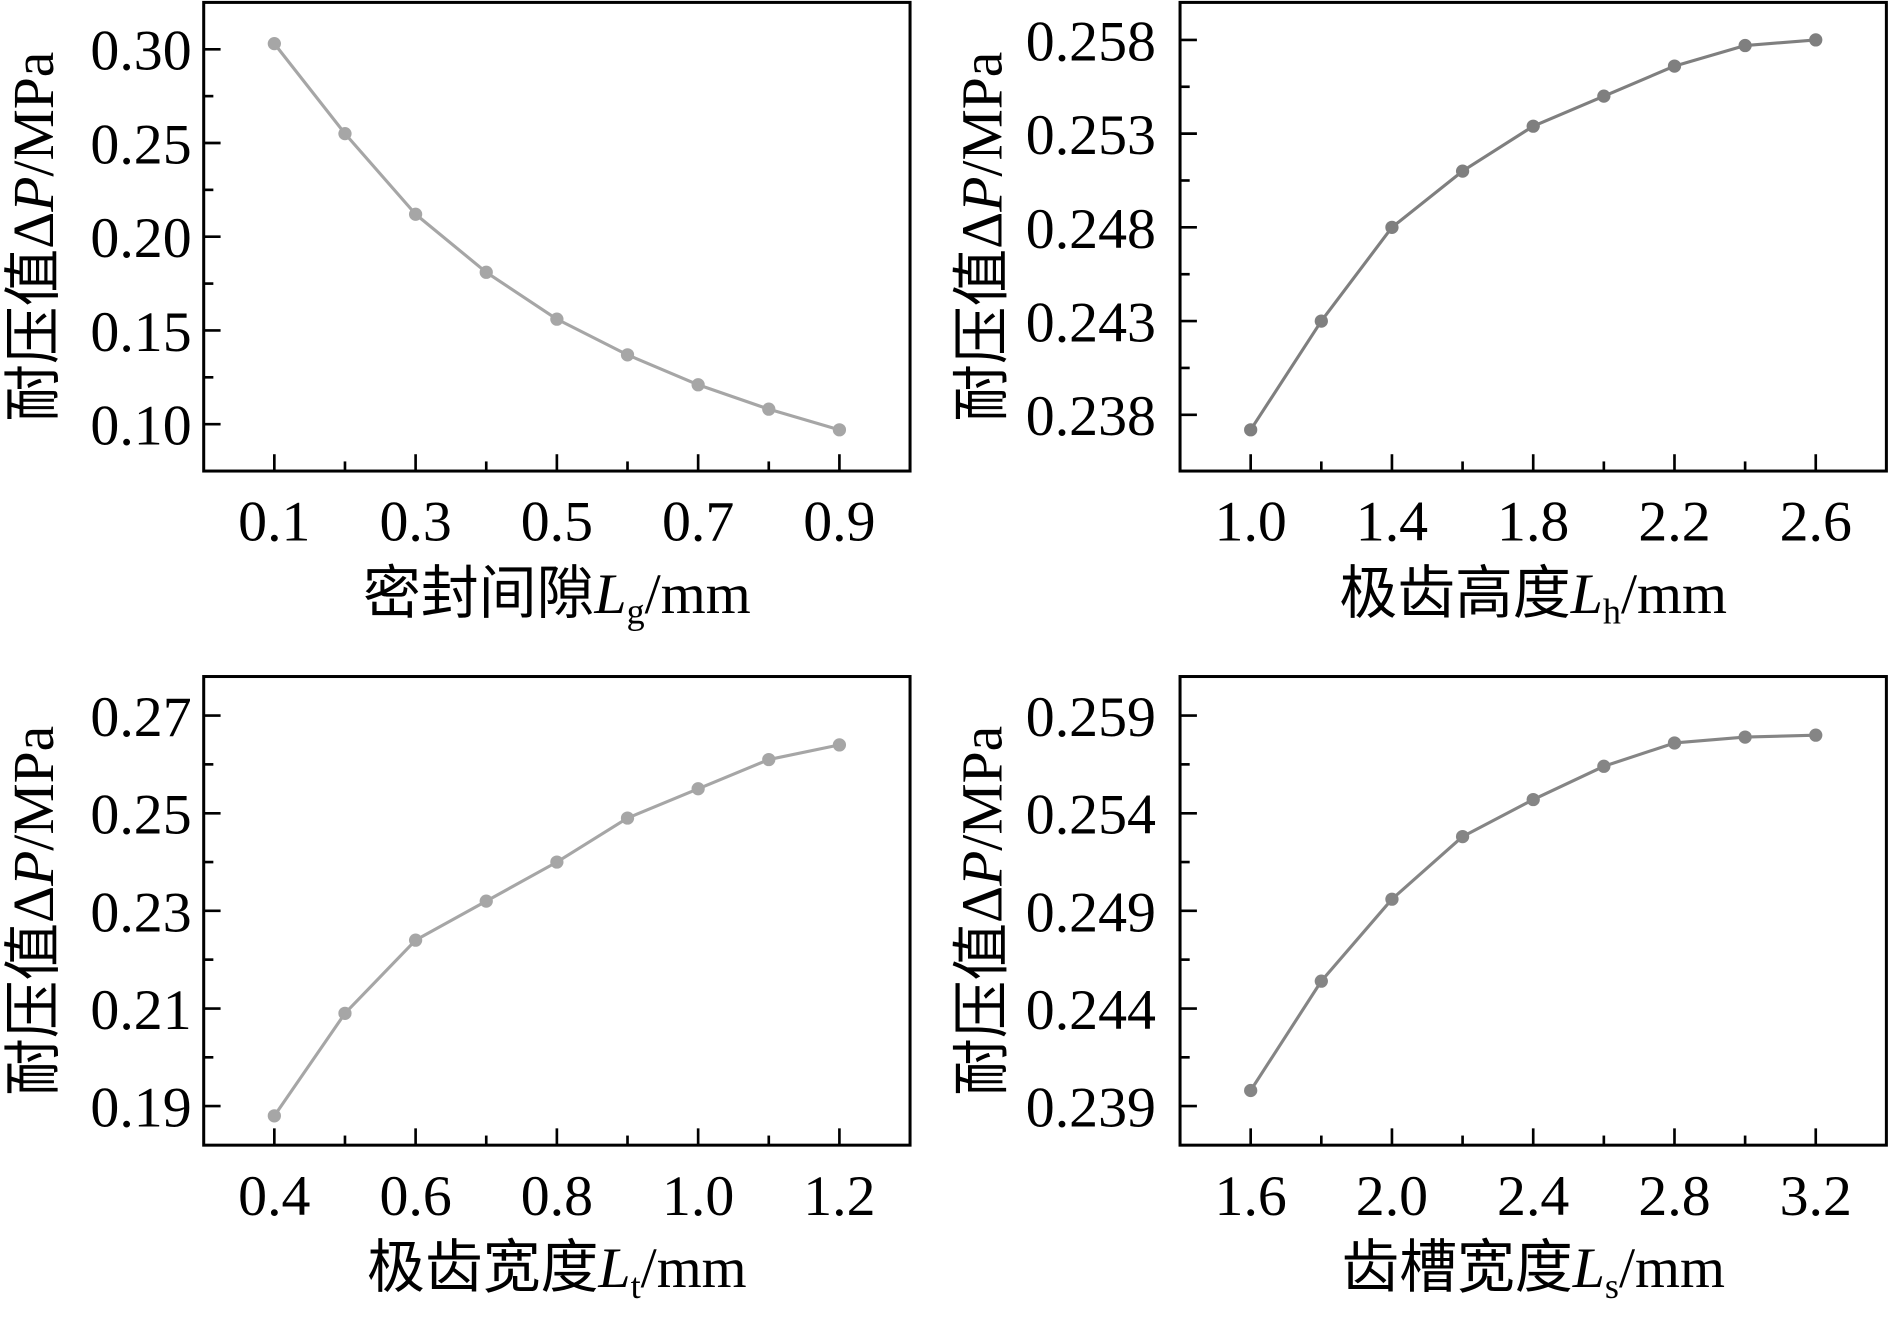  What do you see at coordinates (613, 1268) in the screenshot?
I see `x-axis-label-symbol: L` at bounding box center [613, 1268].